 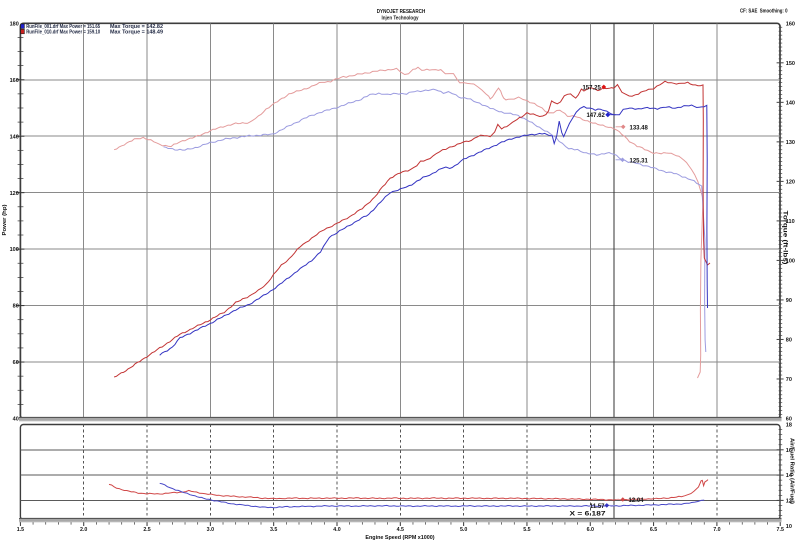 I want to click on svg-text: 2.5, so click(x=146, y=530).